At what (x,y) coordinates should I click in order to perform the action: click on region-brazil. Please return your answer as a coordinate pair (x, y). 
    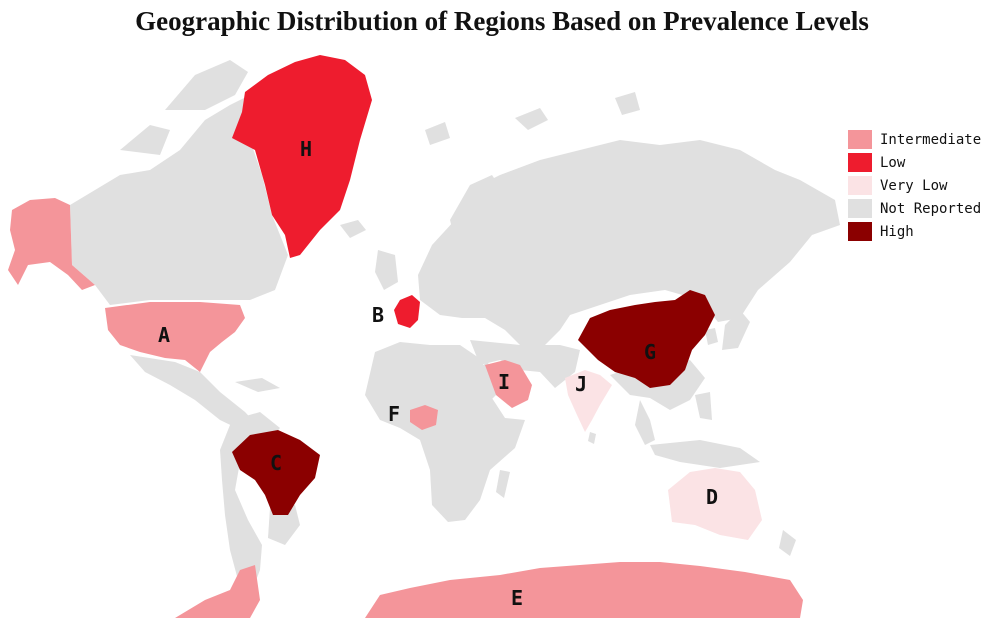
    Looking at the image, I should click on (276, 472).